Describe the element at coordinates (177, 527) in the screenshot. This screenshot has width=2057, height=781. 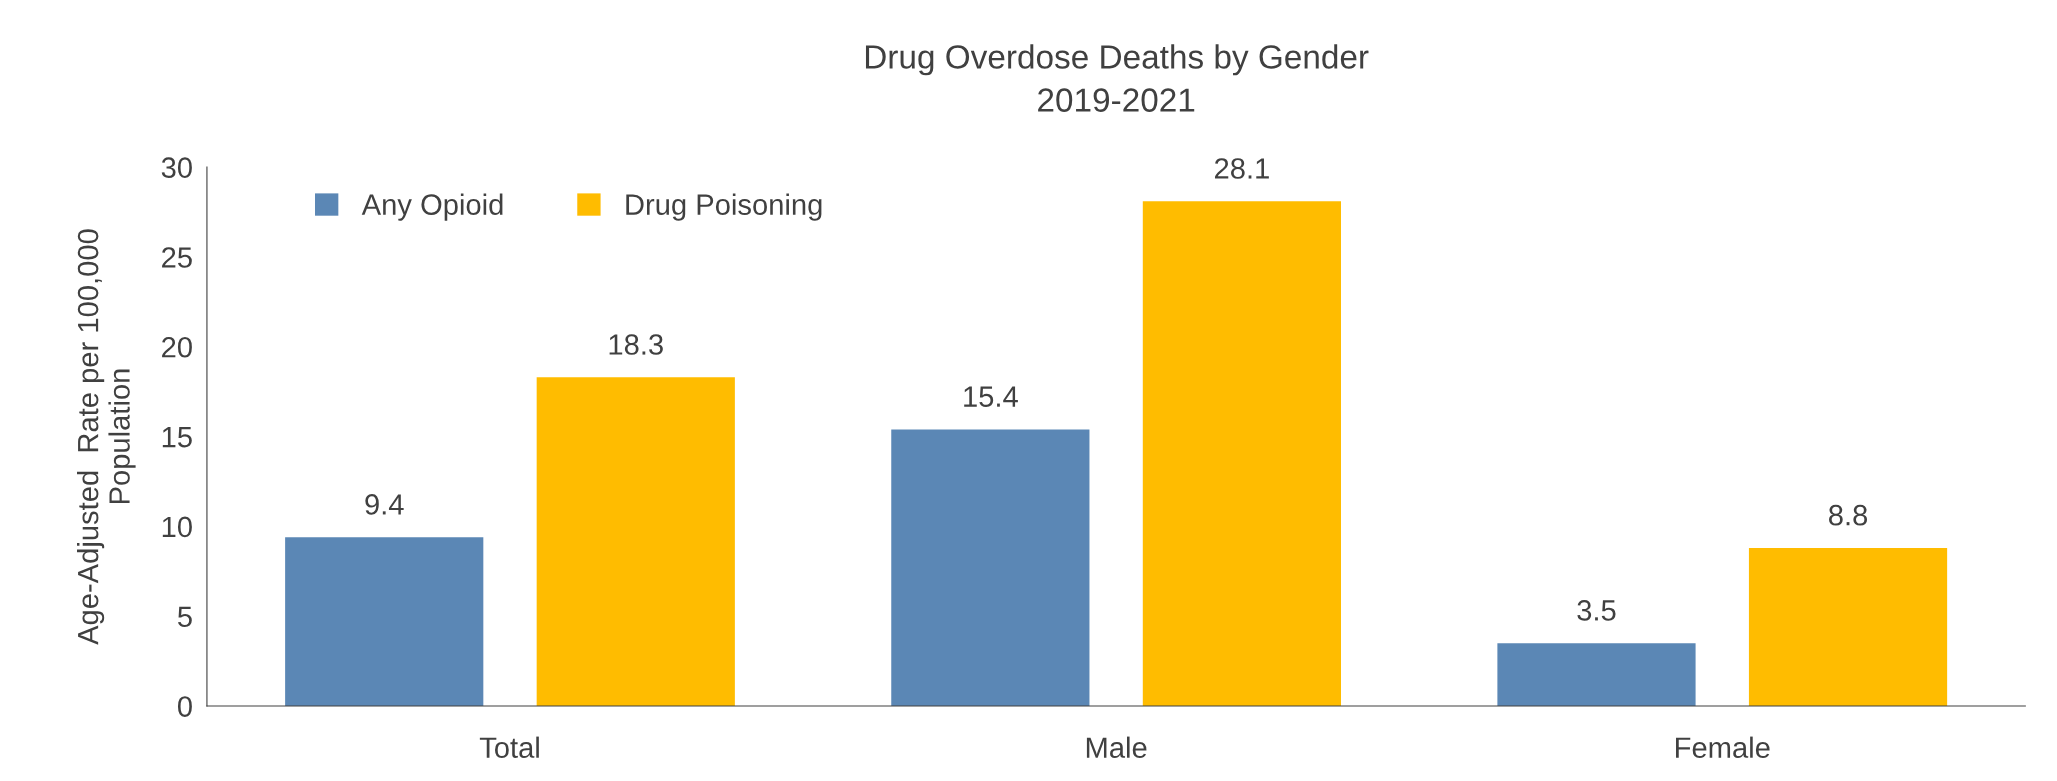
I see `y-tick-label: 10` at that location.